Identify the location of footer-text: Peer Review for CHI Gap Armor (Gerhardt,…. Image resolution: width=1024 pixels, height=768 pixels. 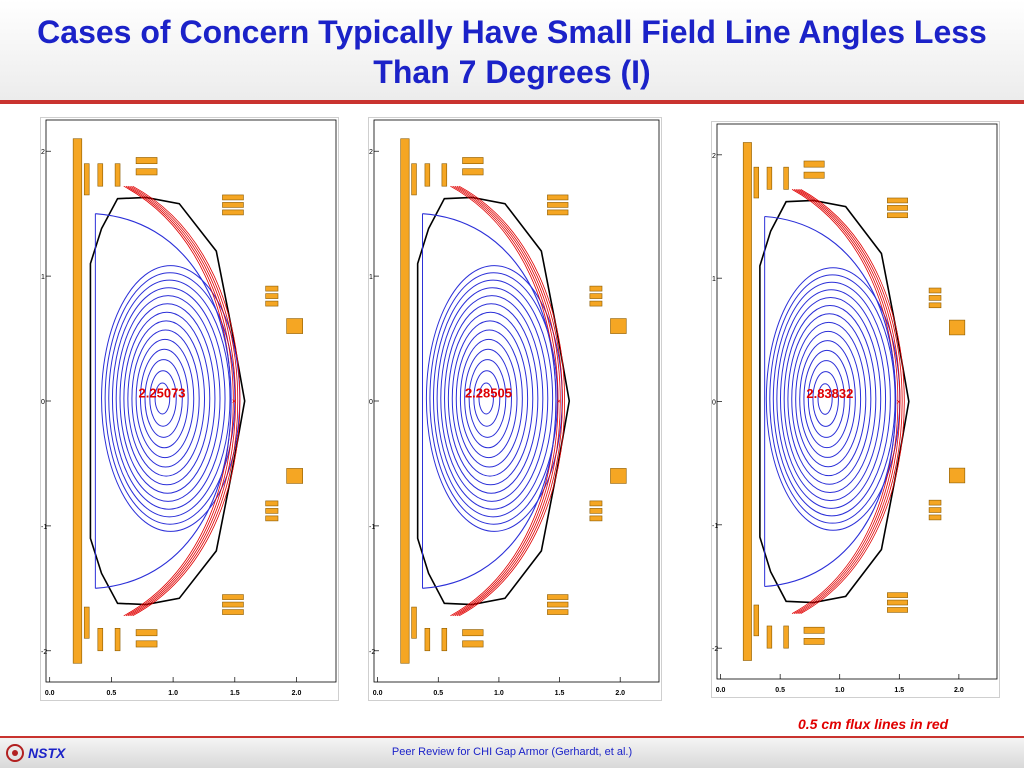
(512, 752).